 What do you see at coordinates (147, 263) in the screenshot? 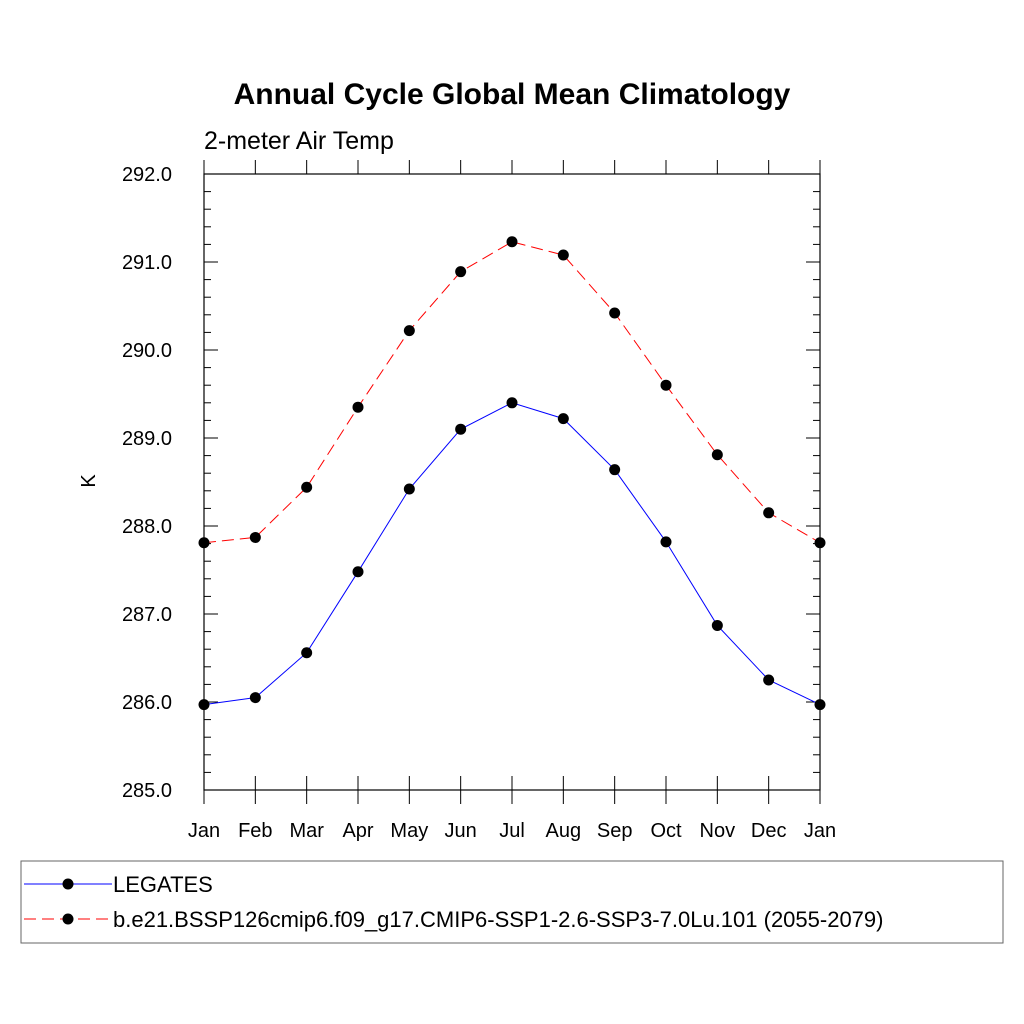
I see `y-tick-label: 291.0` at bounding box center [147, 263].